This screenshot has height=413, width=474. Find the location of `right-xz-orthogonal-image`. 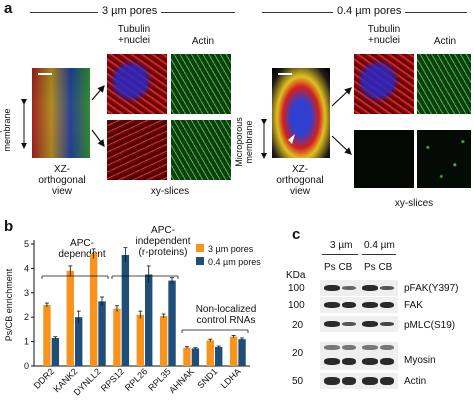

right-xz-orthogonal-image is located at coordinates (301, 113).